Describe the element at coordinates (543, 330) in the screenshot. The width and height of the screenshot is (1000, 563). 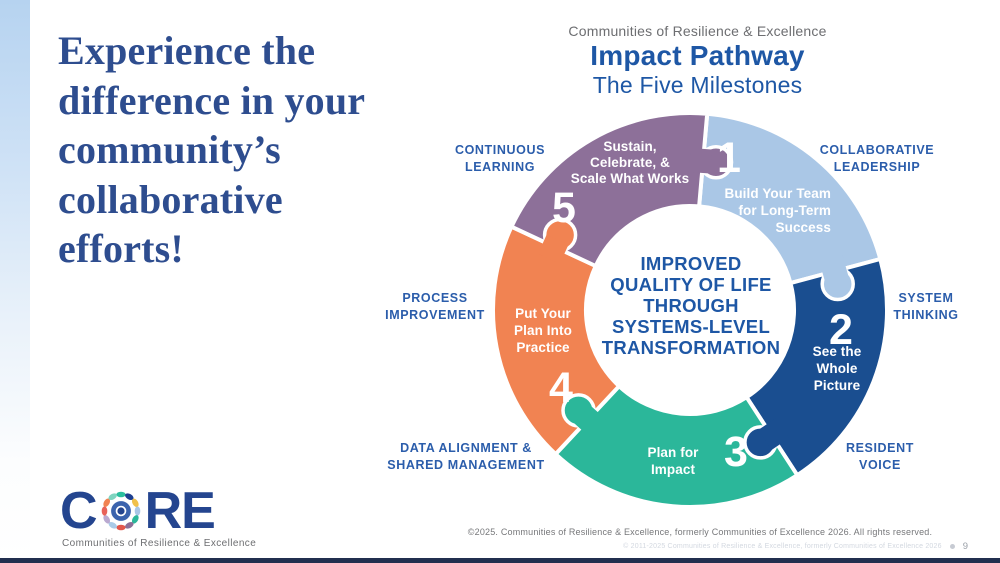
I see `milestone-label-4: Put Your Plan Into Practice` at that location.